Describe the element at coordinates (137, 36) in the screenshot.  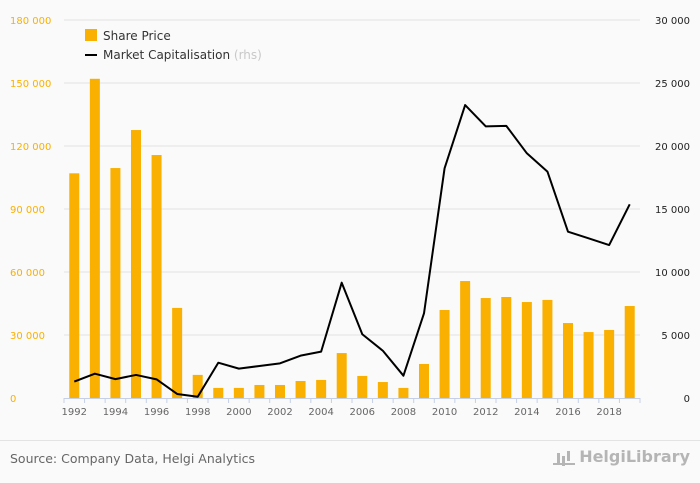
I see `legend-label-share-price: Share Price` at that location.